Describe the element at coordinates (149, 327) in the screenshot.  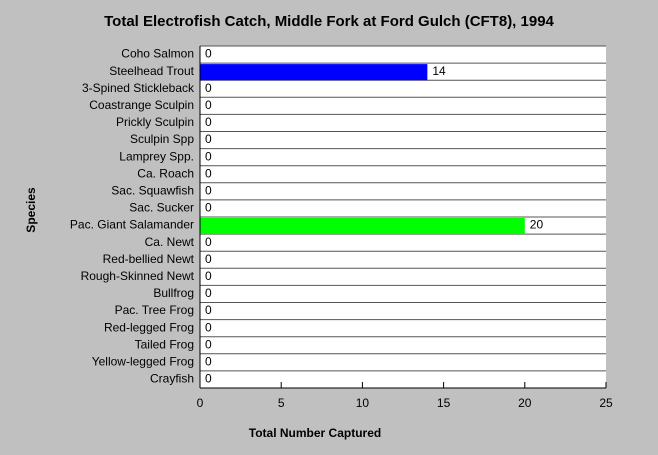
I see `y-tick-label: Red-legged Frog` at that location.